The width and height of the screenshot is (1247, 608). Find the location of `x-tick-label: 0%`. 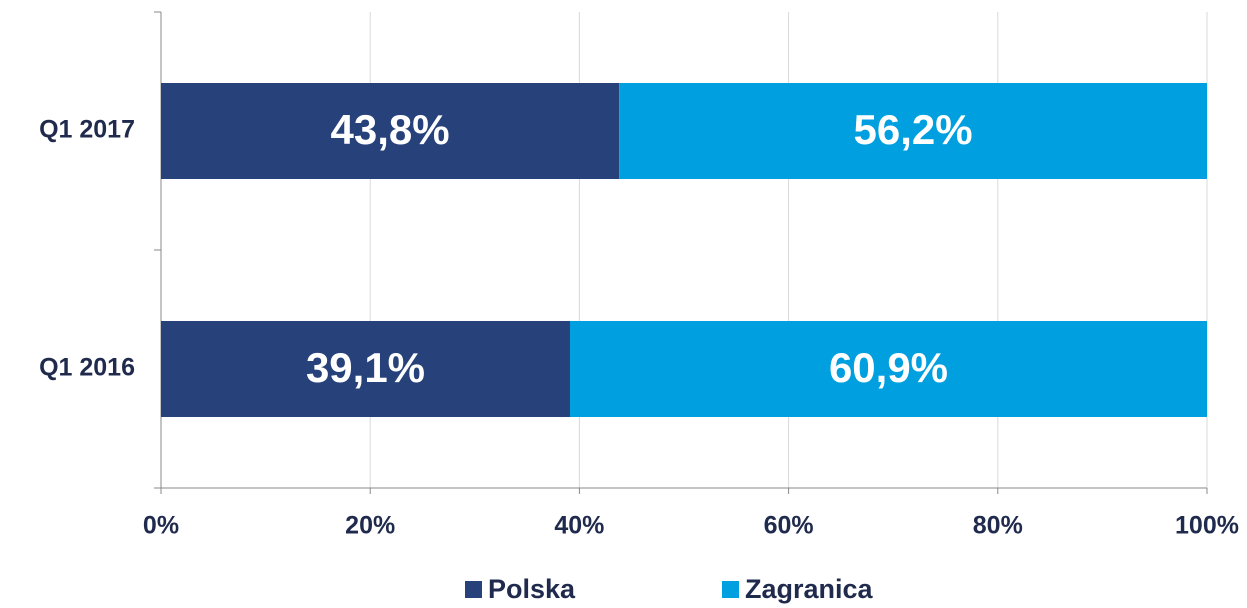

x-tick-label: 0% is located at coordinates (161, 526).